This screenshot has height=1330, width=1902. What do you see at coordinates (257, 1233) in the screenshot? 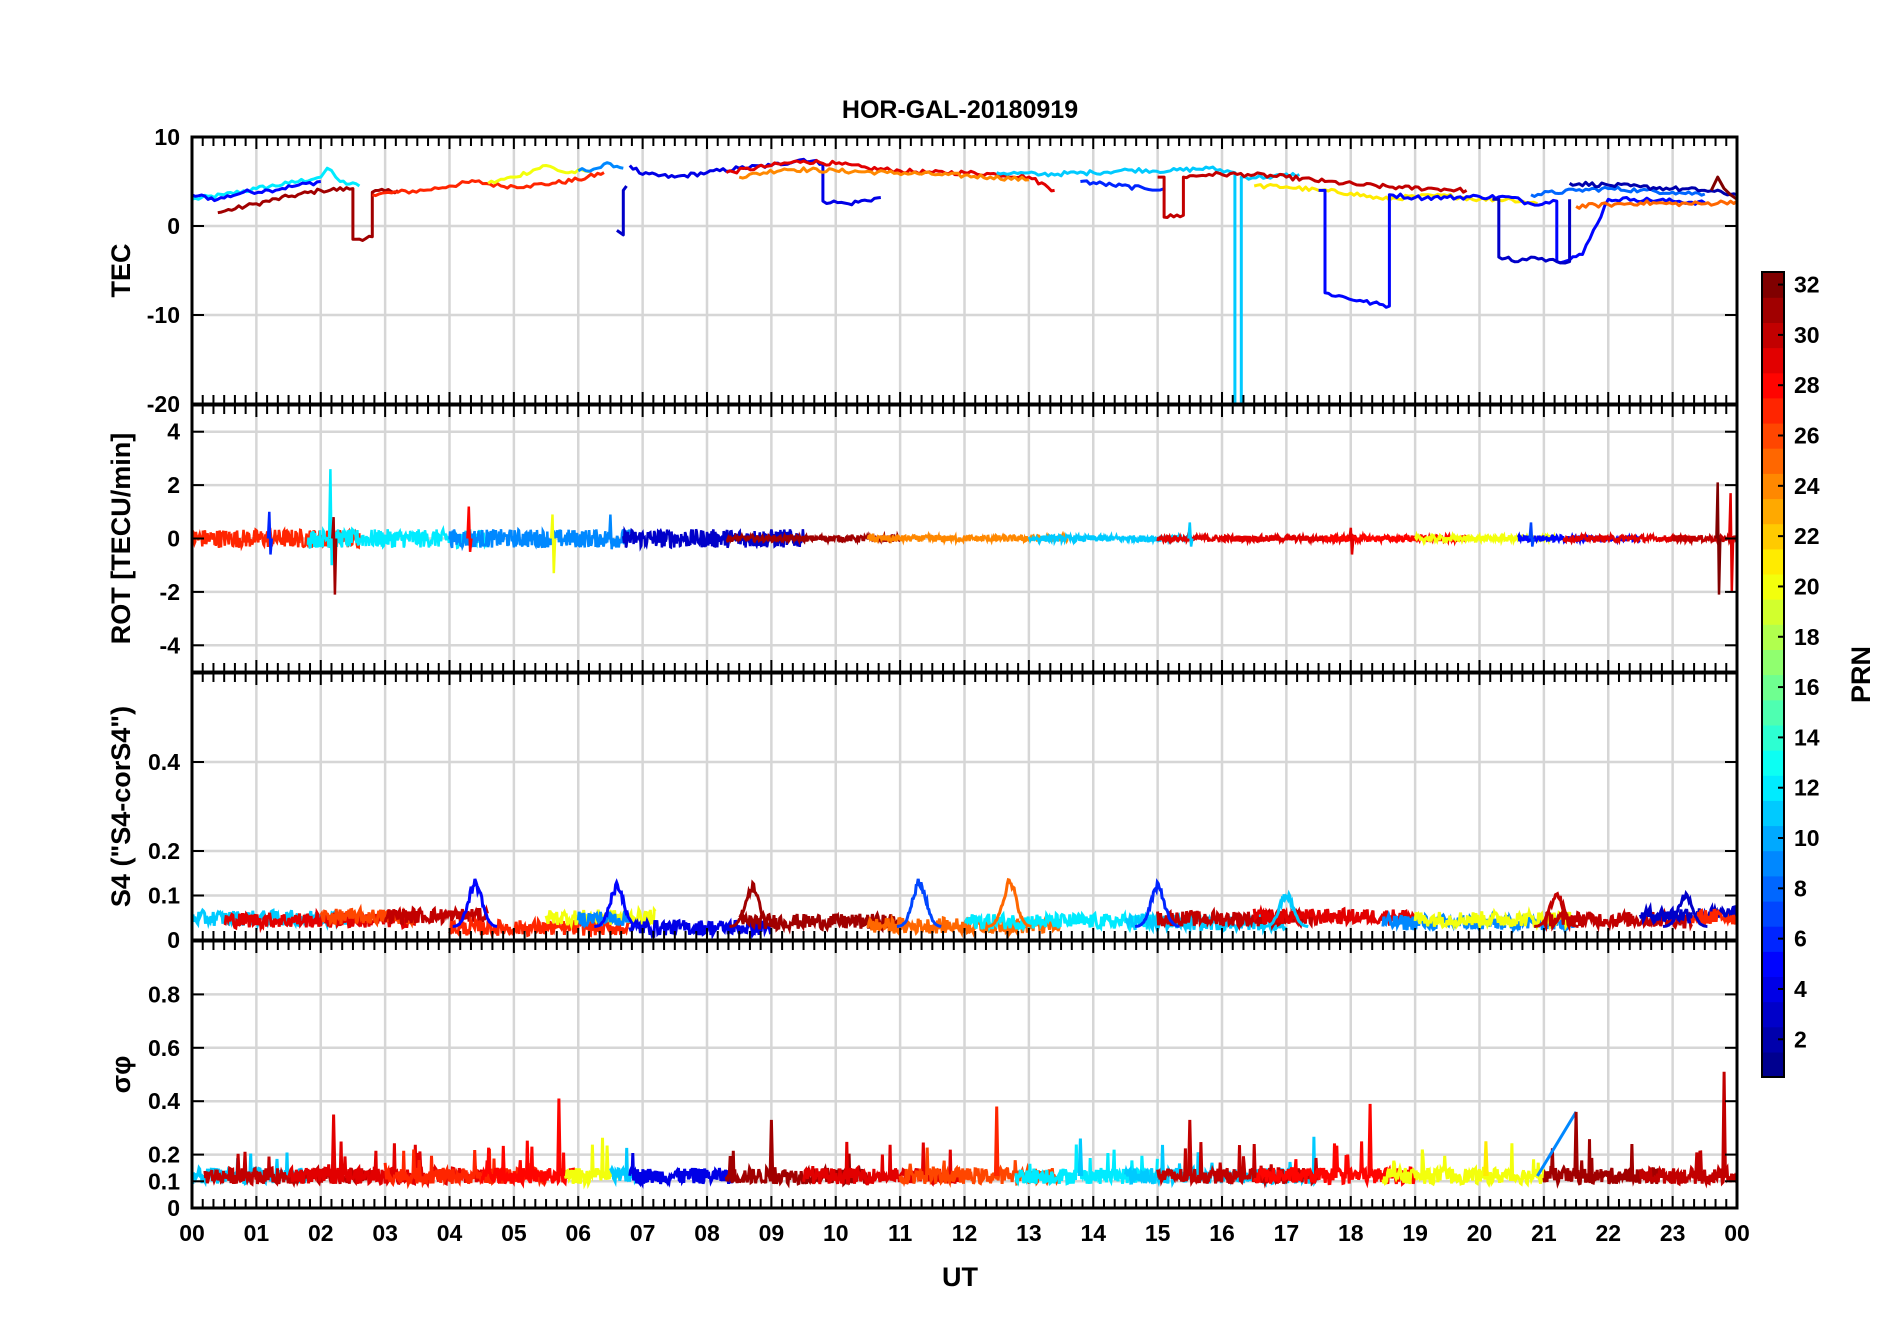
I see `x-tick-label: 01` at bounding box center [257, 1233].